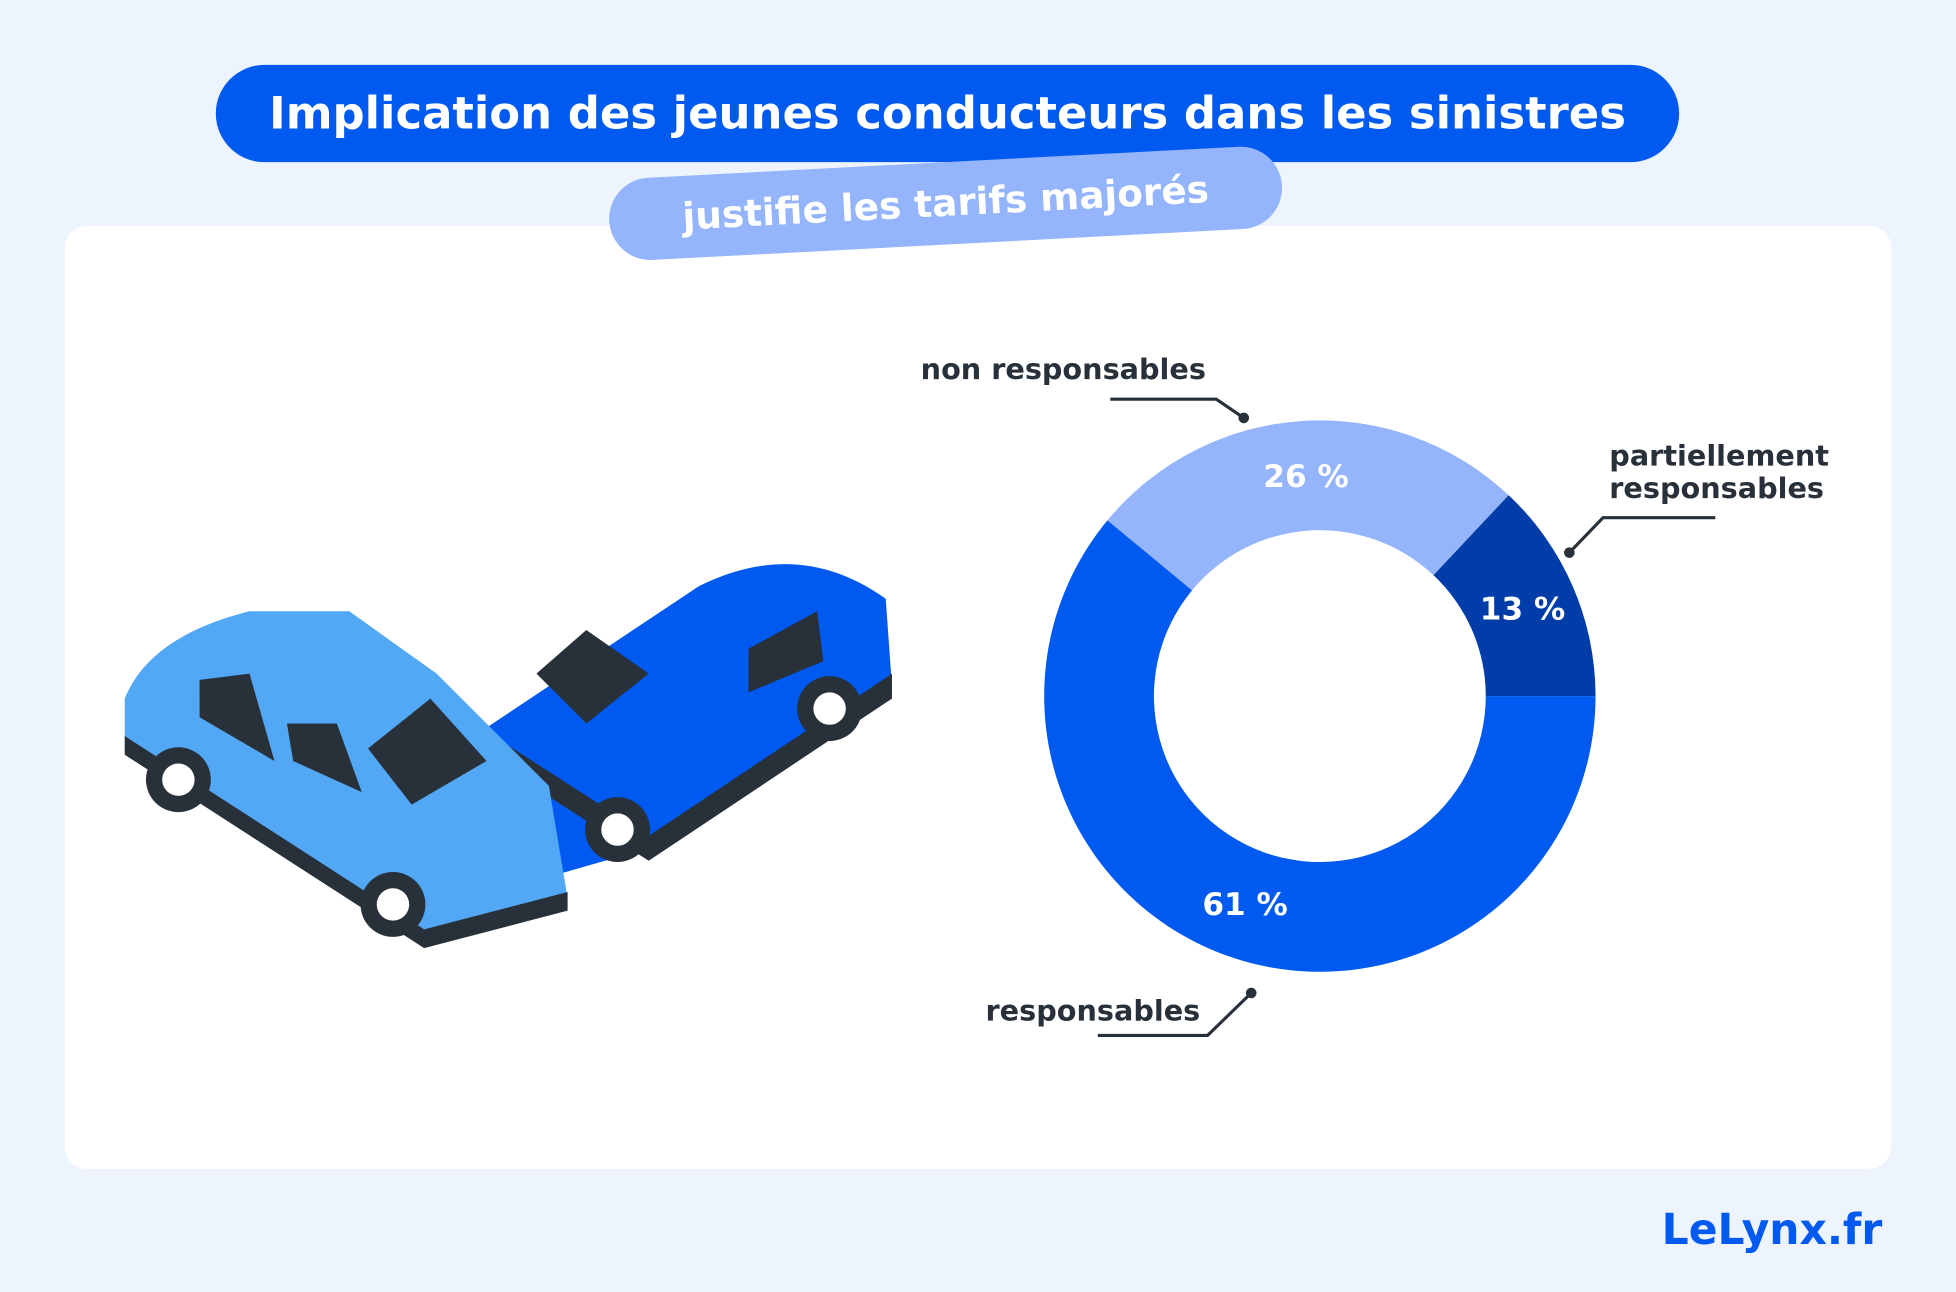 The height and width of the screenshot is (1292, 1956). I want to click on category-label: partiellement responsables, so click(1719, 473).